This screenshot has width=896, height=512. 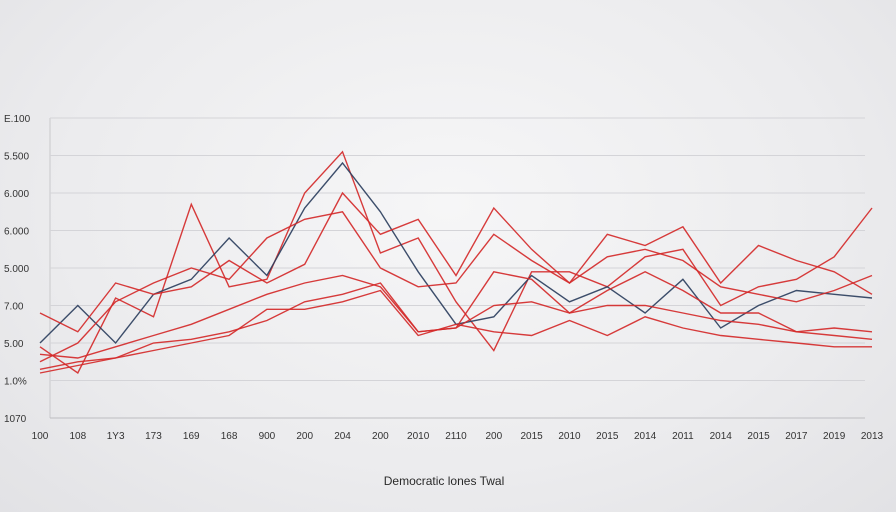 I want to click on y-tick-label: 7.00, so click(x=14, y=307).